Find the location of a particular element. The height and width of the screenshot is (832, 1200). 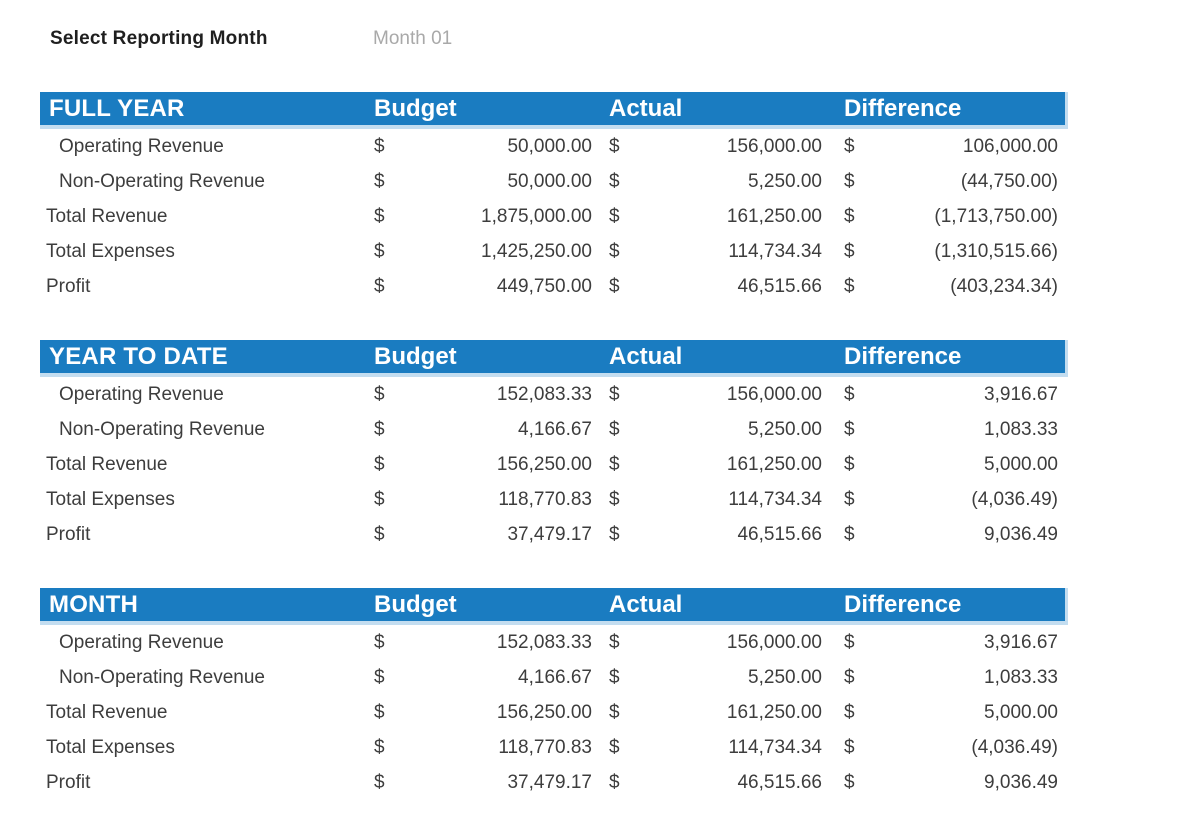

cell-budget: $1,425,250.00 is located at coordinates (487, 252).